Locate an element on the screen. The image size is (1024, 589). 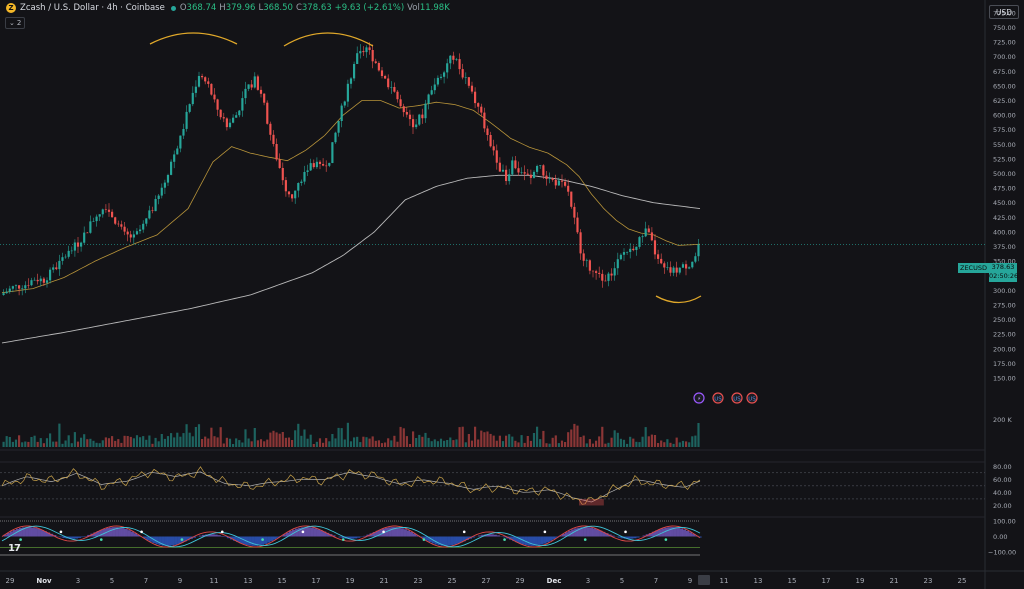
price-tick-label: 425.00 is located at coordinates (1004, 218).